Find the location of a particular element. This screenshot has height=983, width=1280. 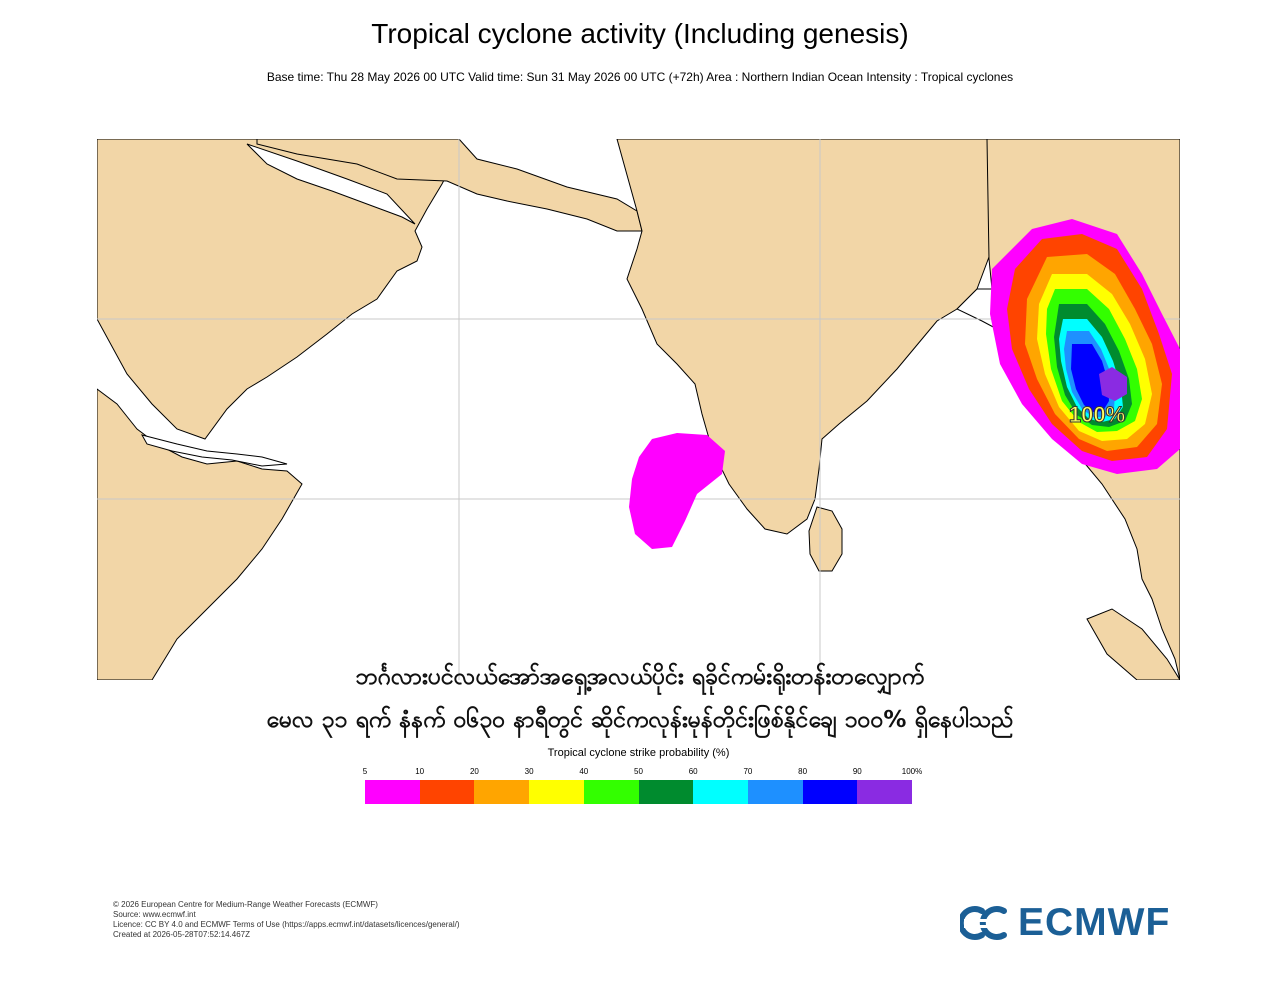

legend-tick-label: 90 is located at coordinates (857, 771).